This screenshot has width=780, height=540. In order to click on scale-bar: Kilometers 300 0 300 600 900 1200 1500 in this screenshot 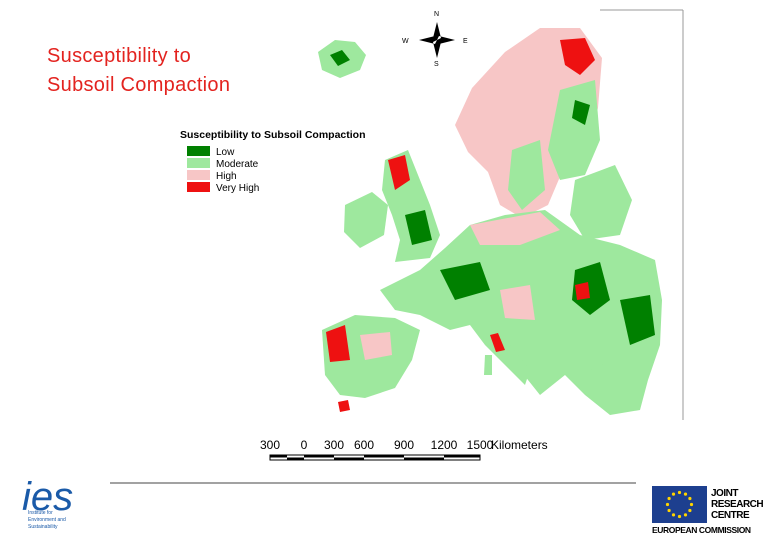, I will do `click(404, 449)`.